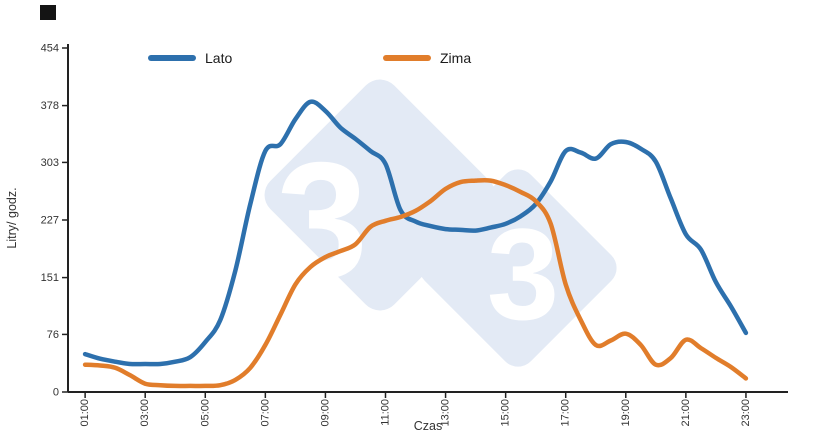 Image resolution: width=820 pixels, height=436 pixels. Describe the element at coordinates (145, 413) in the screenshot. I see `x-tick-label: 03:00` at that location.